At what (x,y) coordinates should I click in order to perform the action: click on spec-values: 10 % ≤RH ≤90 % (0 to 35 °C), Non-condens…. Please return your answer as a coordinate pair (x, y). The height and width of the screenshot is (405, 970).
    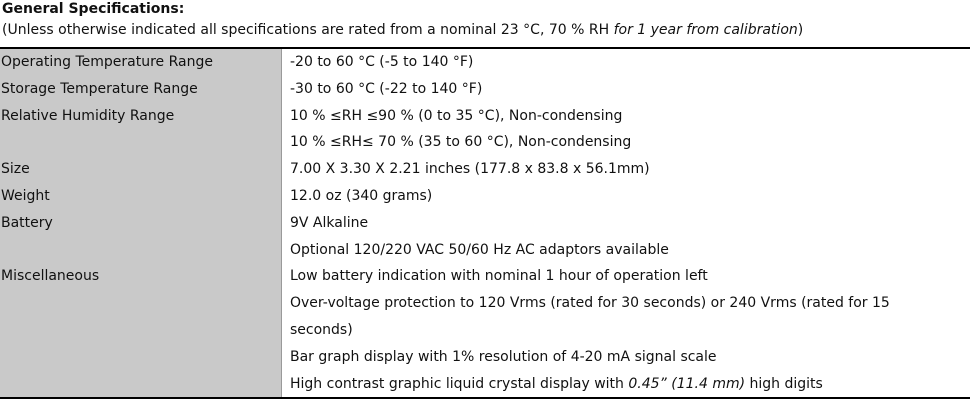
    Looking at the image, I should click on (626, 130).